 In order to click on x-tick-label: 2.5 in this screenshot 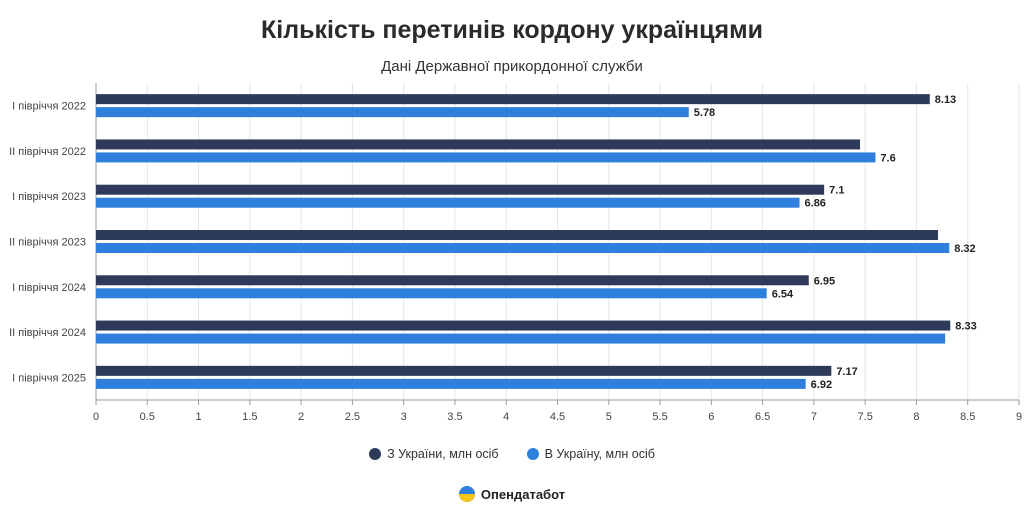, I will do `click(352, 417)`.